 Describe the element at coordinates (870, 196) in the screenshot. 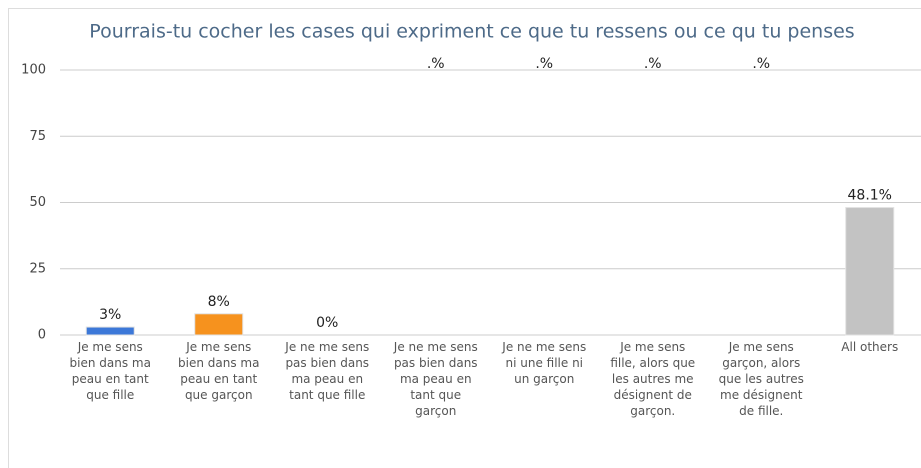

I see `data-label: 48.1%` at that location.